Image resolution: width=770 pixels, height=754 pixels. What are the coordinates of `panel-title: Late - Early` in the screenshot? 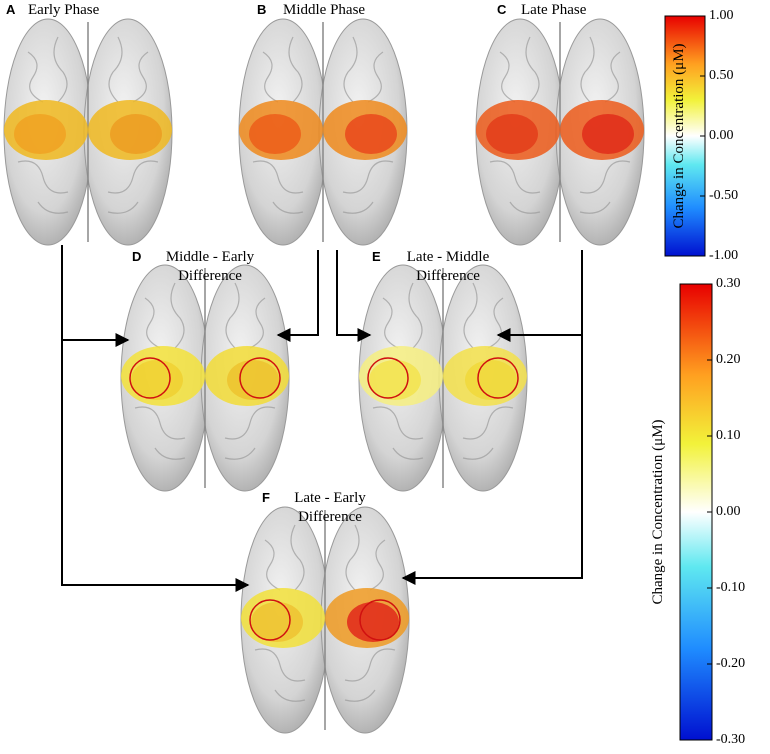 It's located at (330, 498).